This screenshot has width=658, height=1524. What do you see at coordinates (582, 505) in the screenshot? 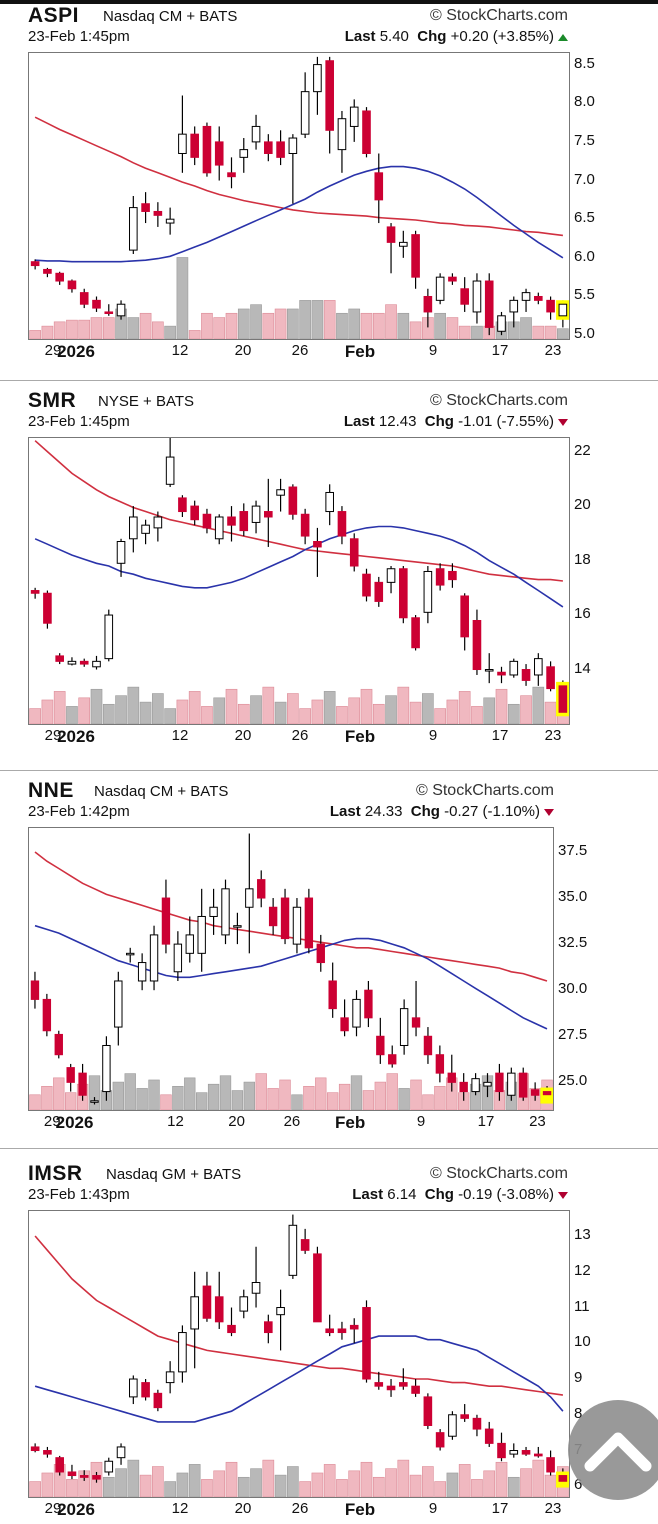
I see `price-tick-label: 20` at bounding box center [582, 505].